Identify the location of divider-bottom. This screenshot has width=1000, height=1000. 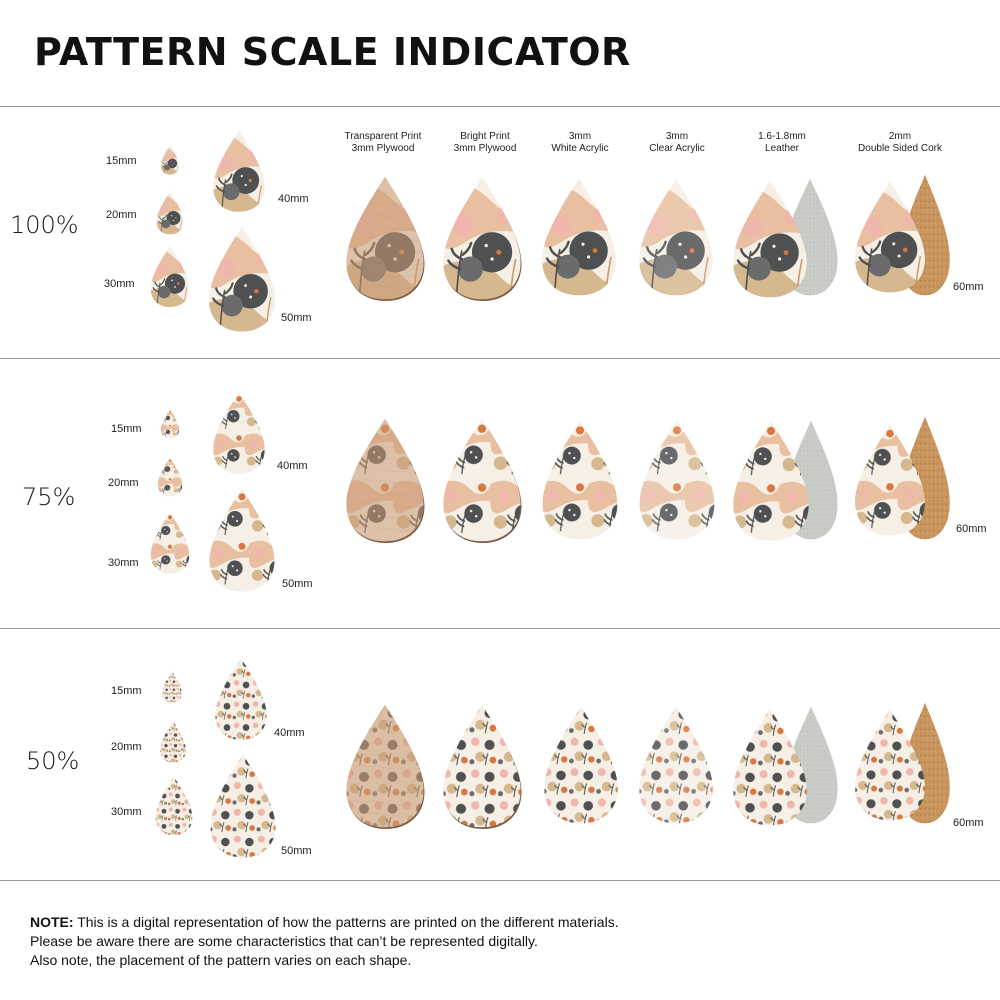
(500, 880).